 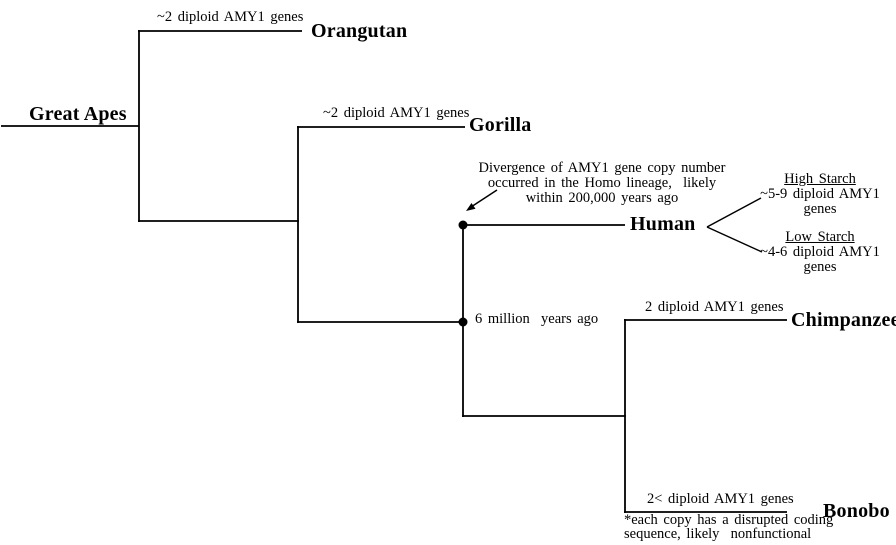 I want to click on taxon-label-bonobo: Bonobo, so click(x=856, y=511).